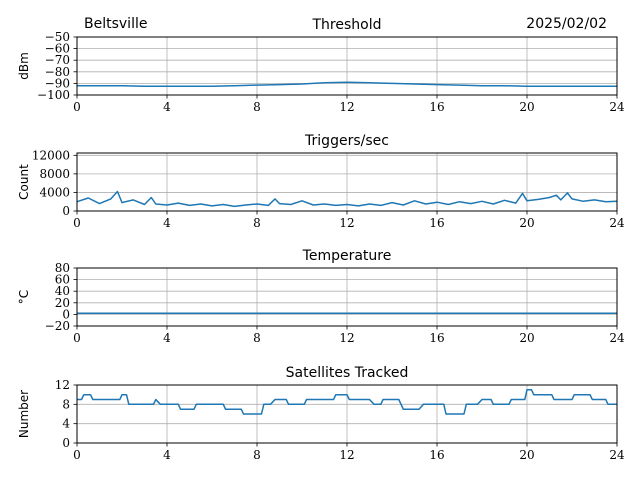 The image size is (640, 480). I want to click on y-tick-label: 8, so click(66, 404).